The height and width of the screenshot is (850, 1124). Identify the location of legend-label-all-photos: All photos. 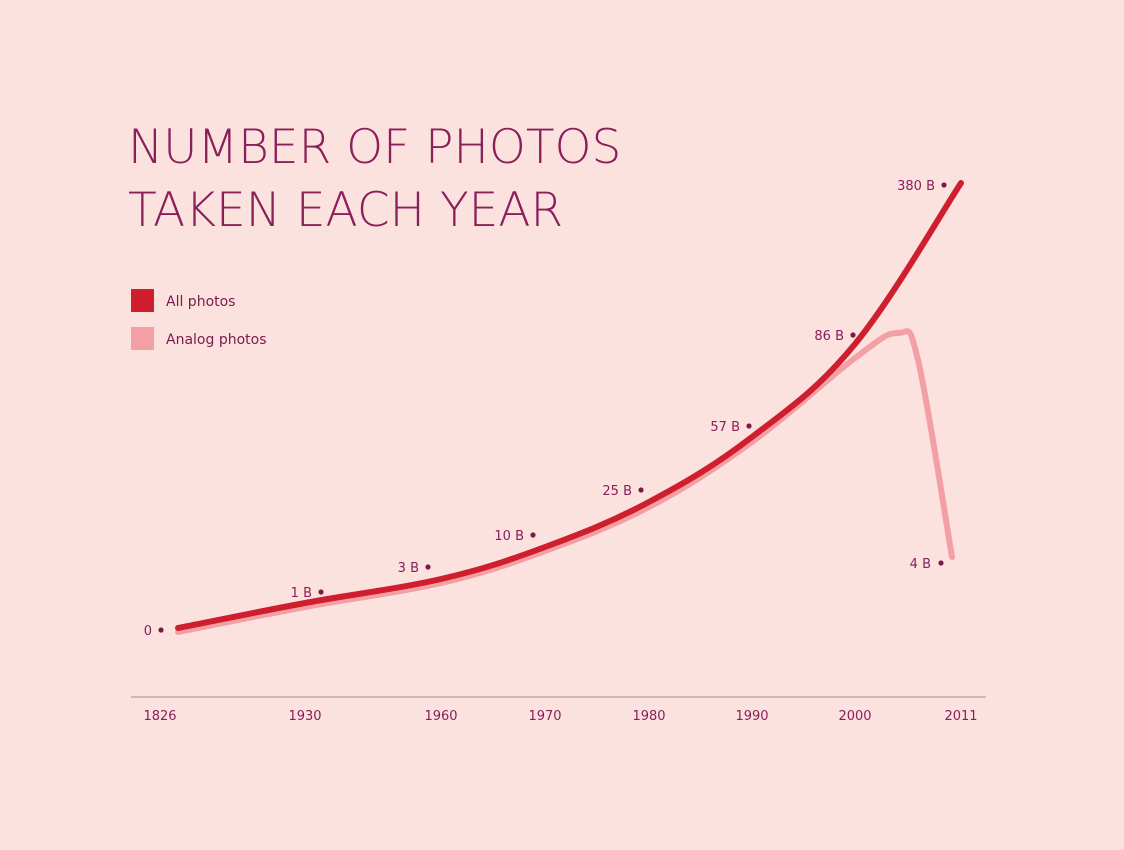
(200, 302).